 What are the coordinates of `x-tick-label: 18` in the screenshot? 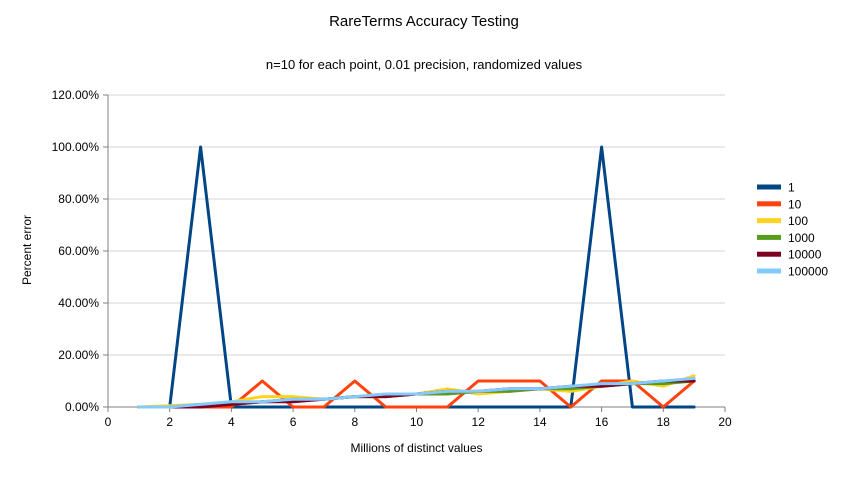 It's located at (664, 422).